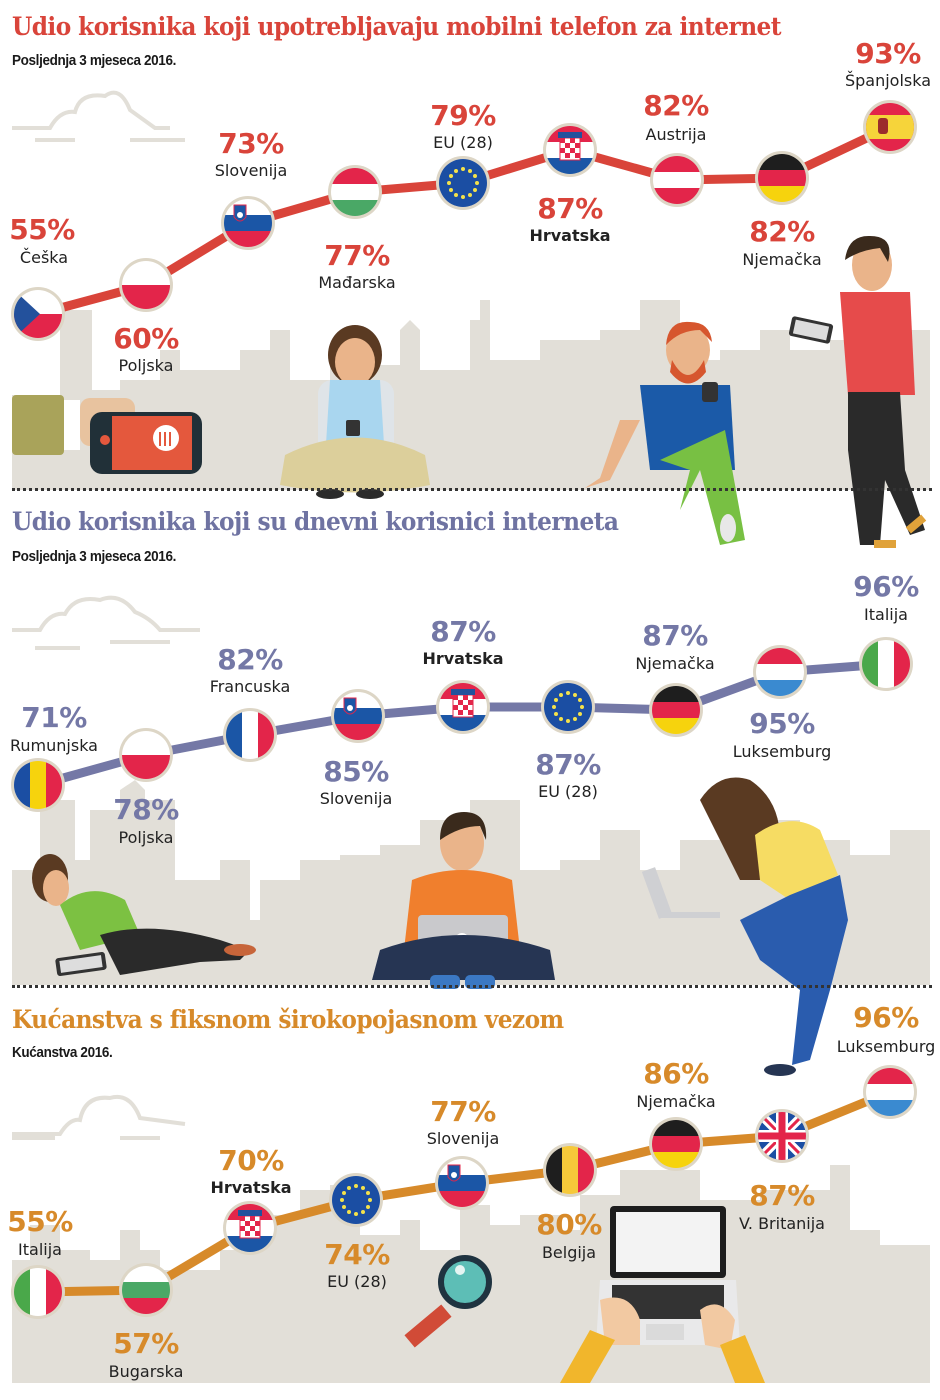 This screenshot has height=1400, width=940. I want to click on country-label: Rumunjska, so click(54, 745).